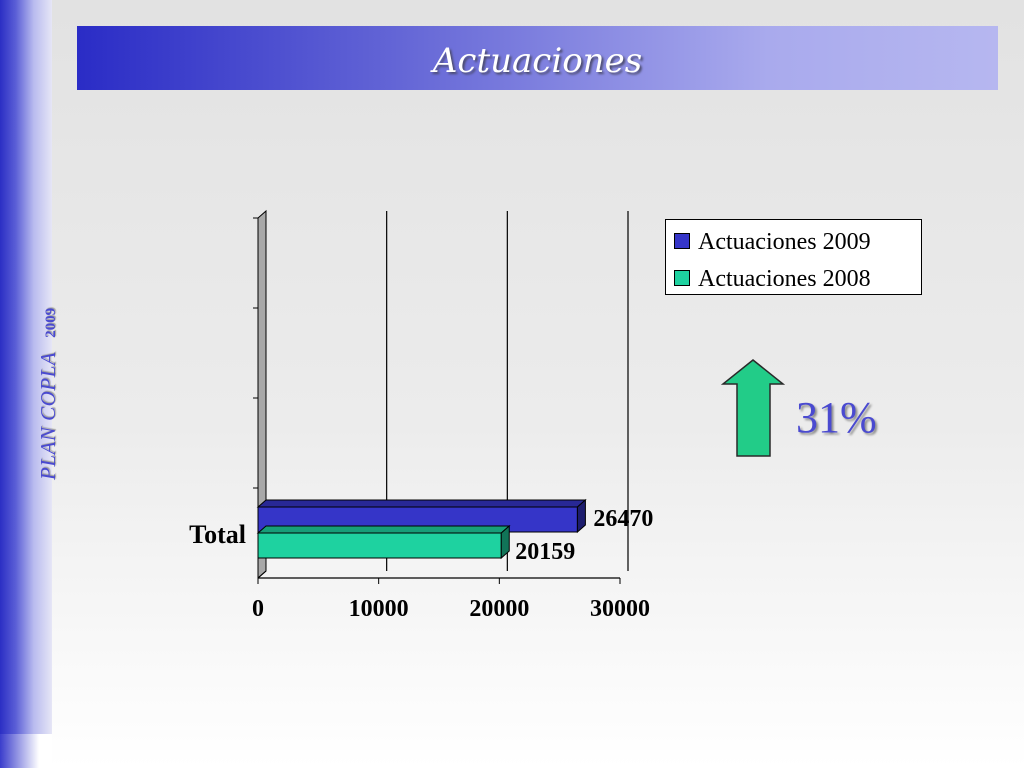 This screenshot has height=768, width=1024. I want to click on side-band-base, so click(26, 751).